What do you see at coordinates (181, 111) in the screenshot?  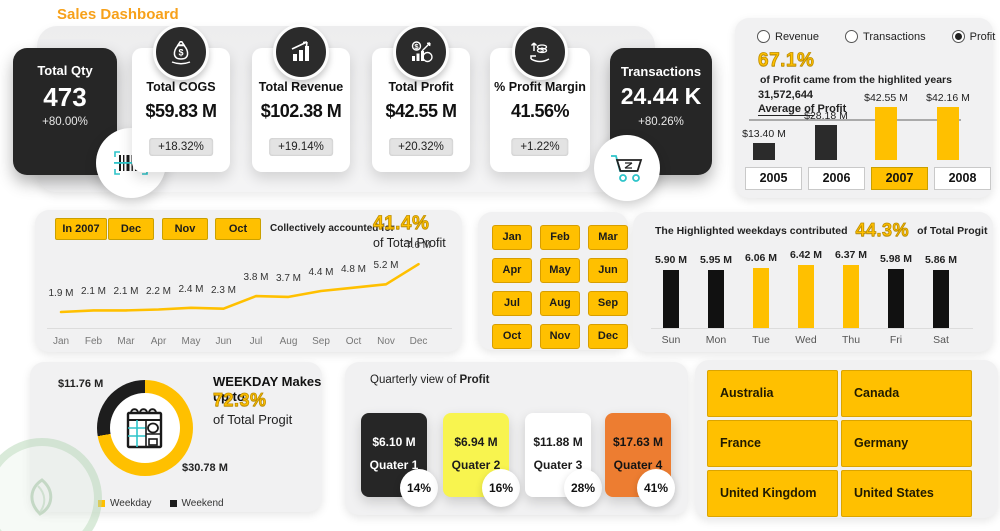 I see `kpi-value: $59.83 M` at bounding box center [181, 111].